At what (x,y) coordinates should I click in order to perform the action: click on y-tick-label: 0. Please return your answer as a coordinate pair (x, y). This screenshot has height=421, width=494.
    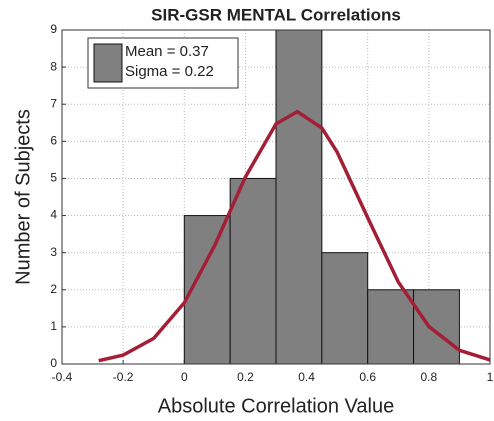
    Looking at the image, I should click on (53, 363).